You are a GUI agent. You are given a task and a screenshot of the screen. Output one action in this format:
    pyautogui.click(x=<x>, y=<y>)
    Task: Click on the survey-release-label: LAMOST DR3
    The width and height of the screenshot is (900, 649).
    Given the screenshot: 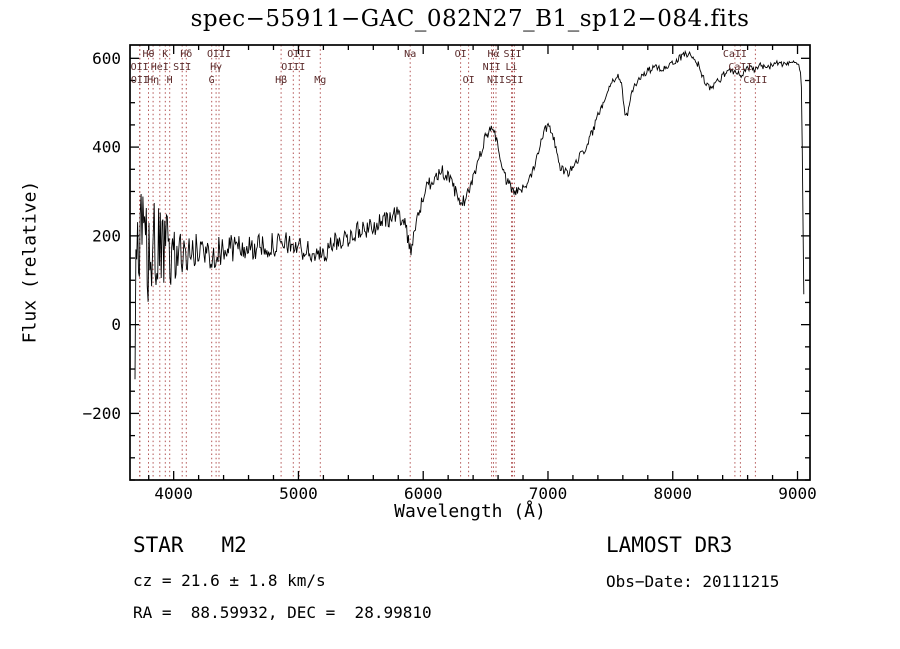 What is the action you would take?
    pyautogui.click(x=669, y=545)
    